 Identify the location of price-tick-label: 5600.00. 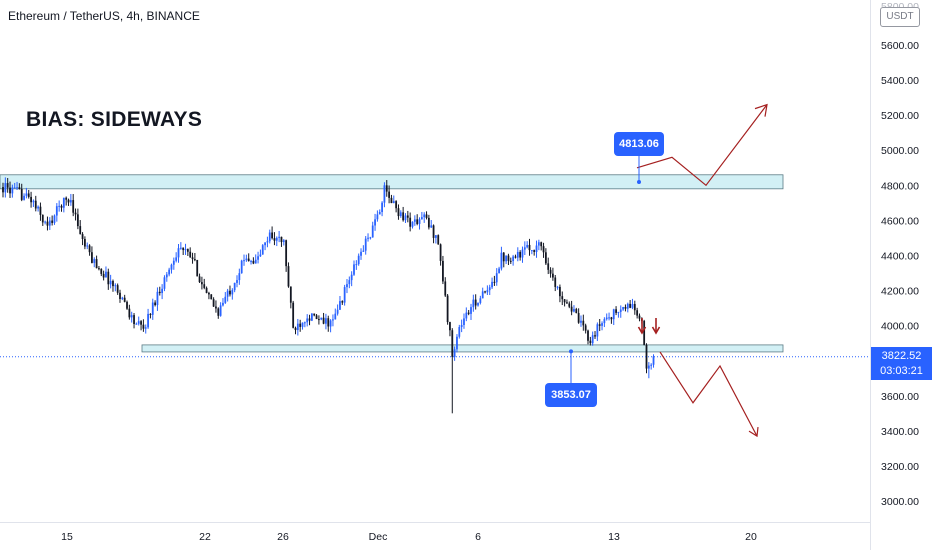
(900, 46).